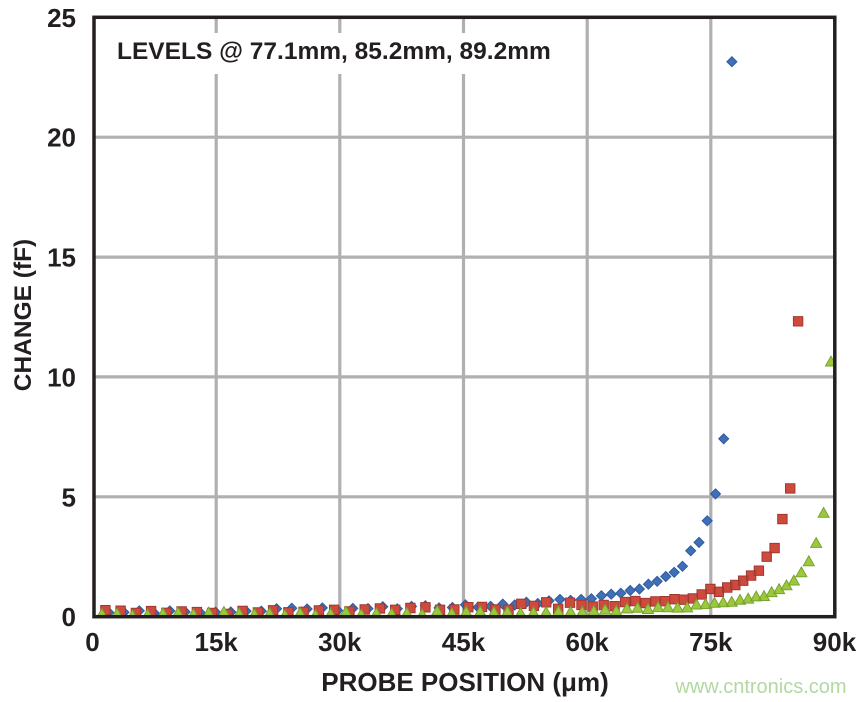  What do you see at coordinates (465, 682) in the screenshot?
I see `svg-text: PROBE POSITION (μm)` at bounding box center [465, 682].